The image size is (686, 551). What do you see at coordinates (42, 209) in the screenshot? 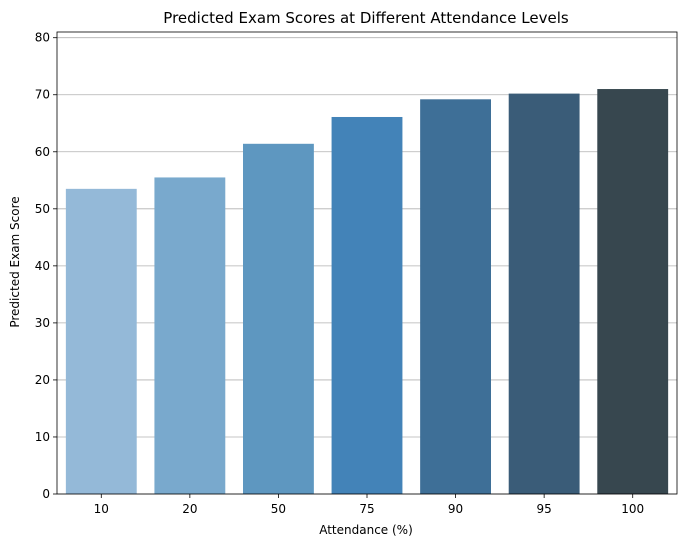
I see `y-tick-label-50: 50` at bounding box center [42, 209].